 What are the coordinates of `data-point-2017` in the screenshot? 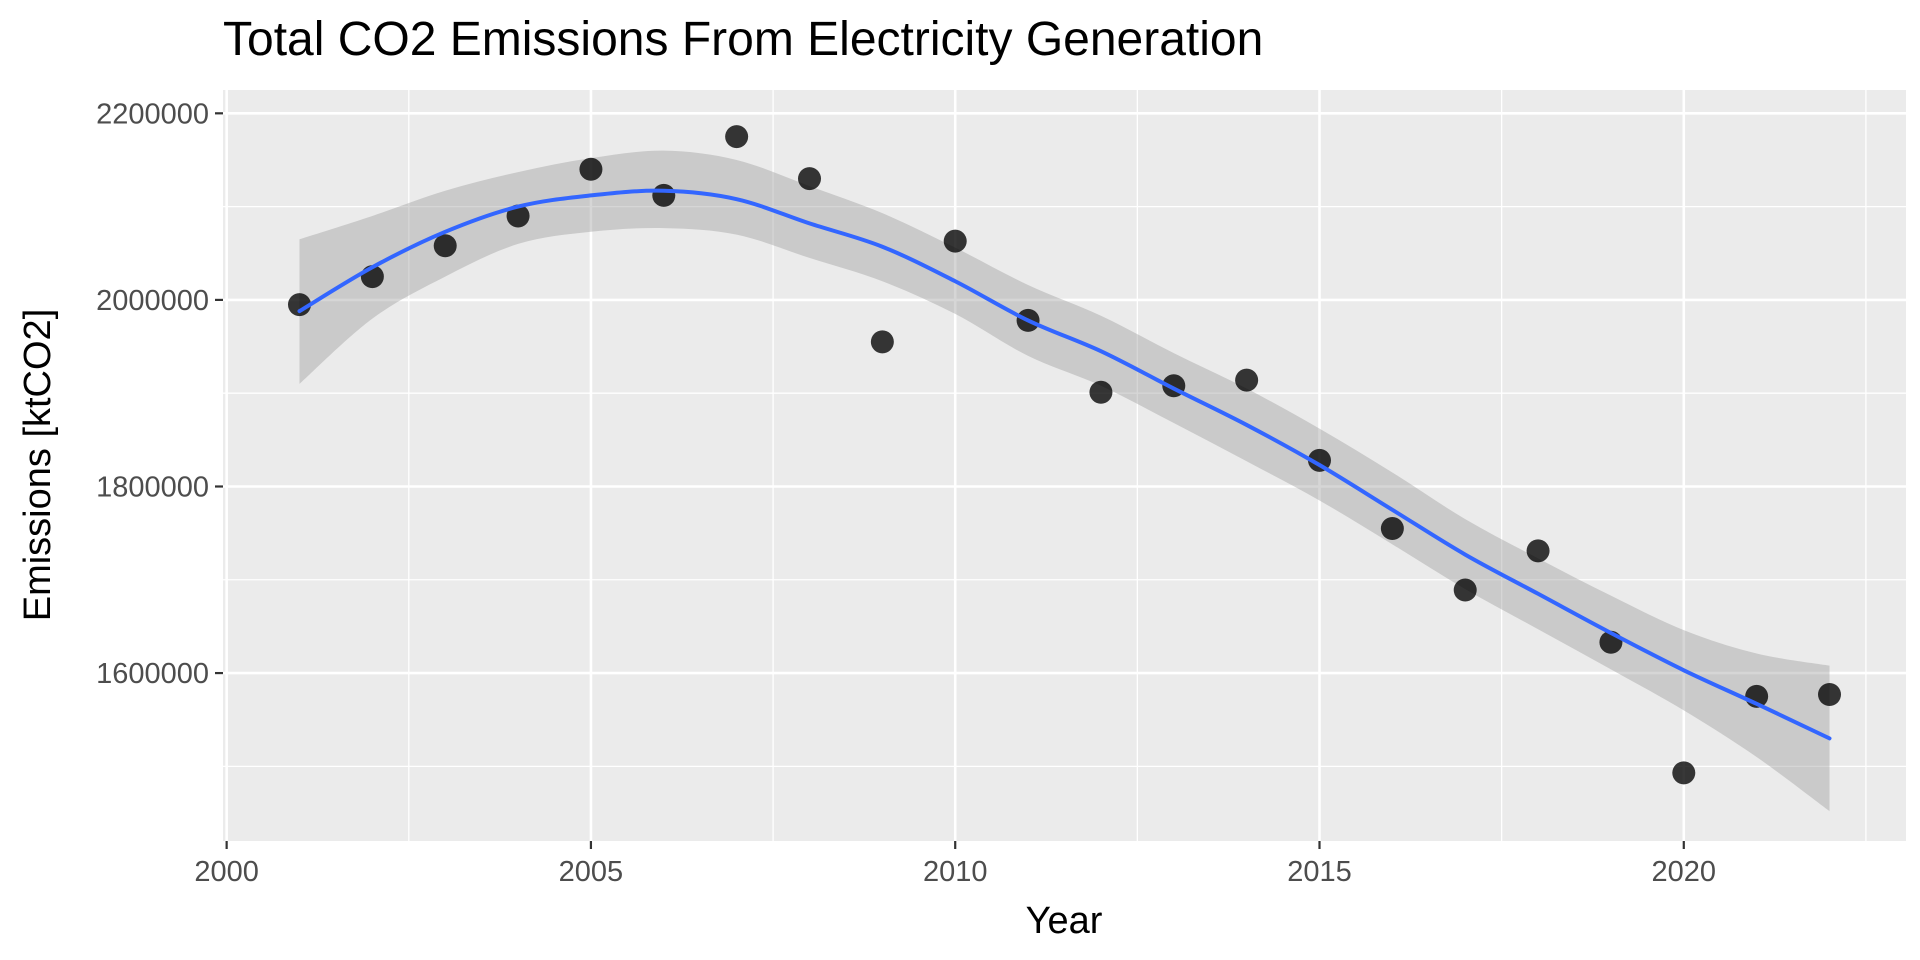 It's located at (1465, 590).